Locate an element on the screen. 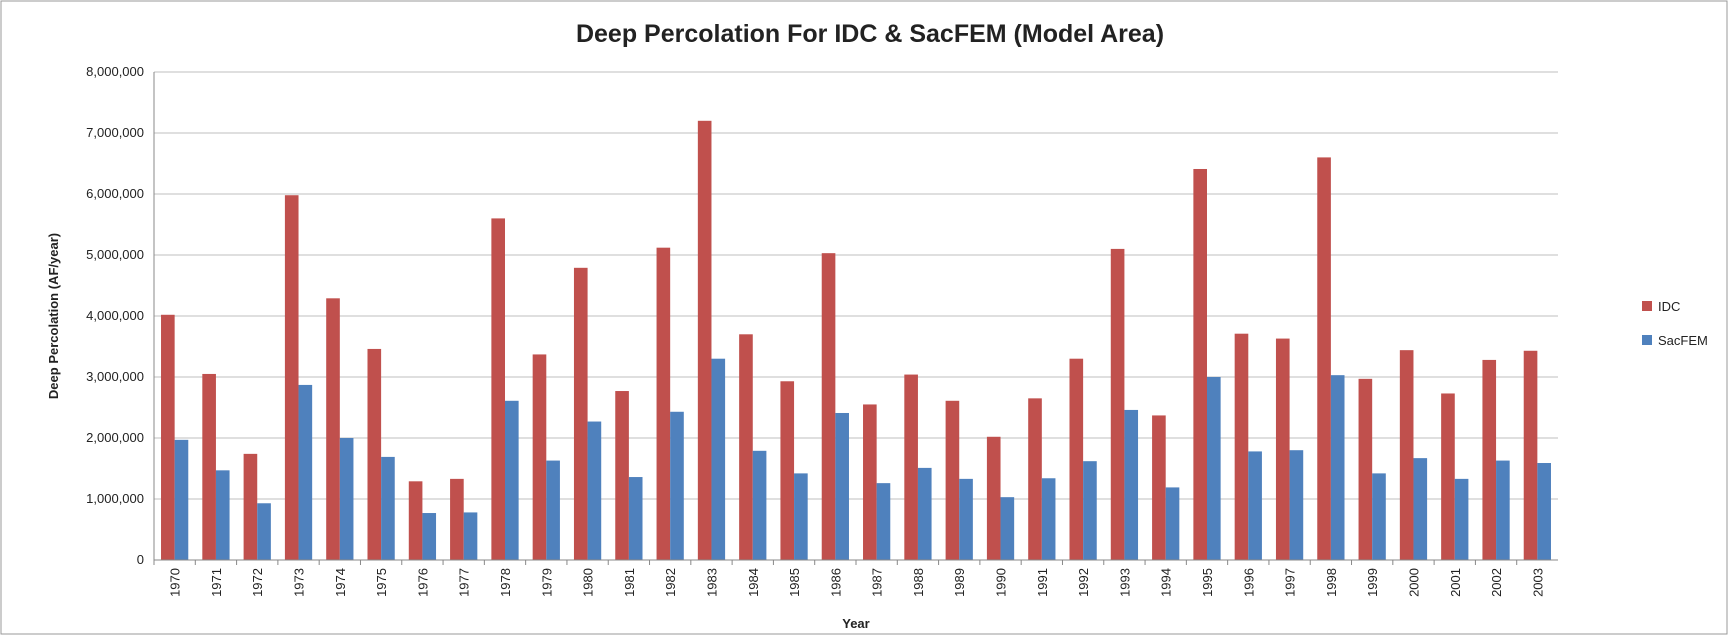 The image size is (1730, 637). x-tick-label: 1976 is located at coordinates (422, 582).